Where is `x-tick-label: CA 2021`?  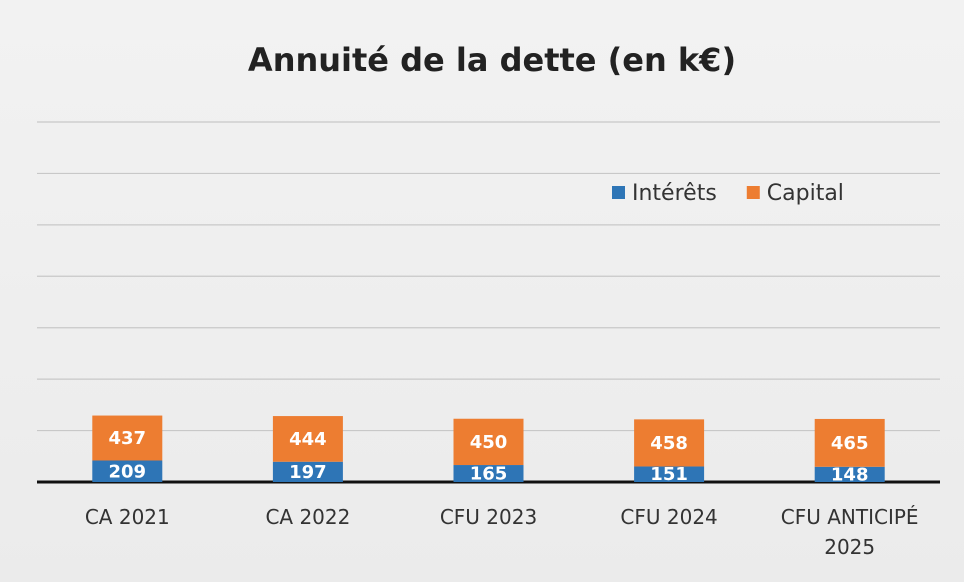 x-tick-label: CA 2021 is located at coordinates (127, 517).